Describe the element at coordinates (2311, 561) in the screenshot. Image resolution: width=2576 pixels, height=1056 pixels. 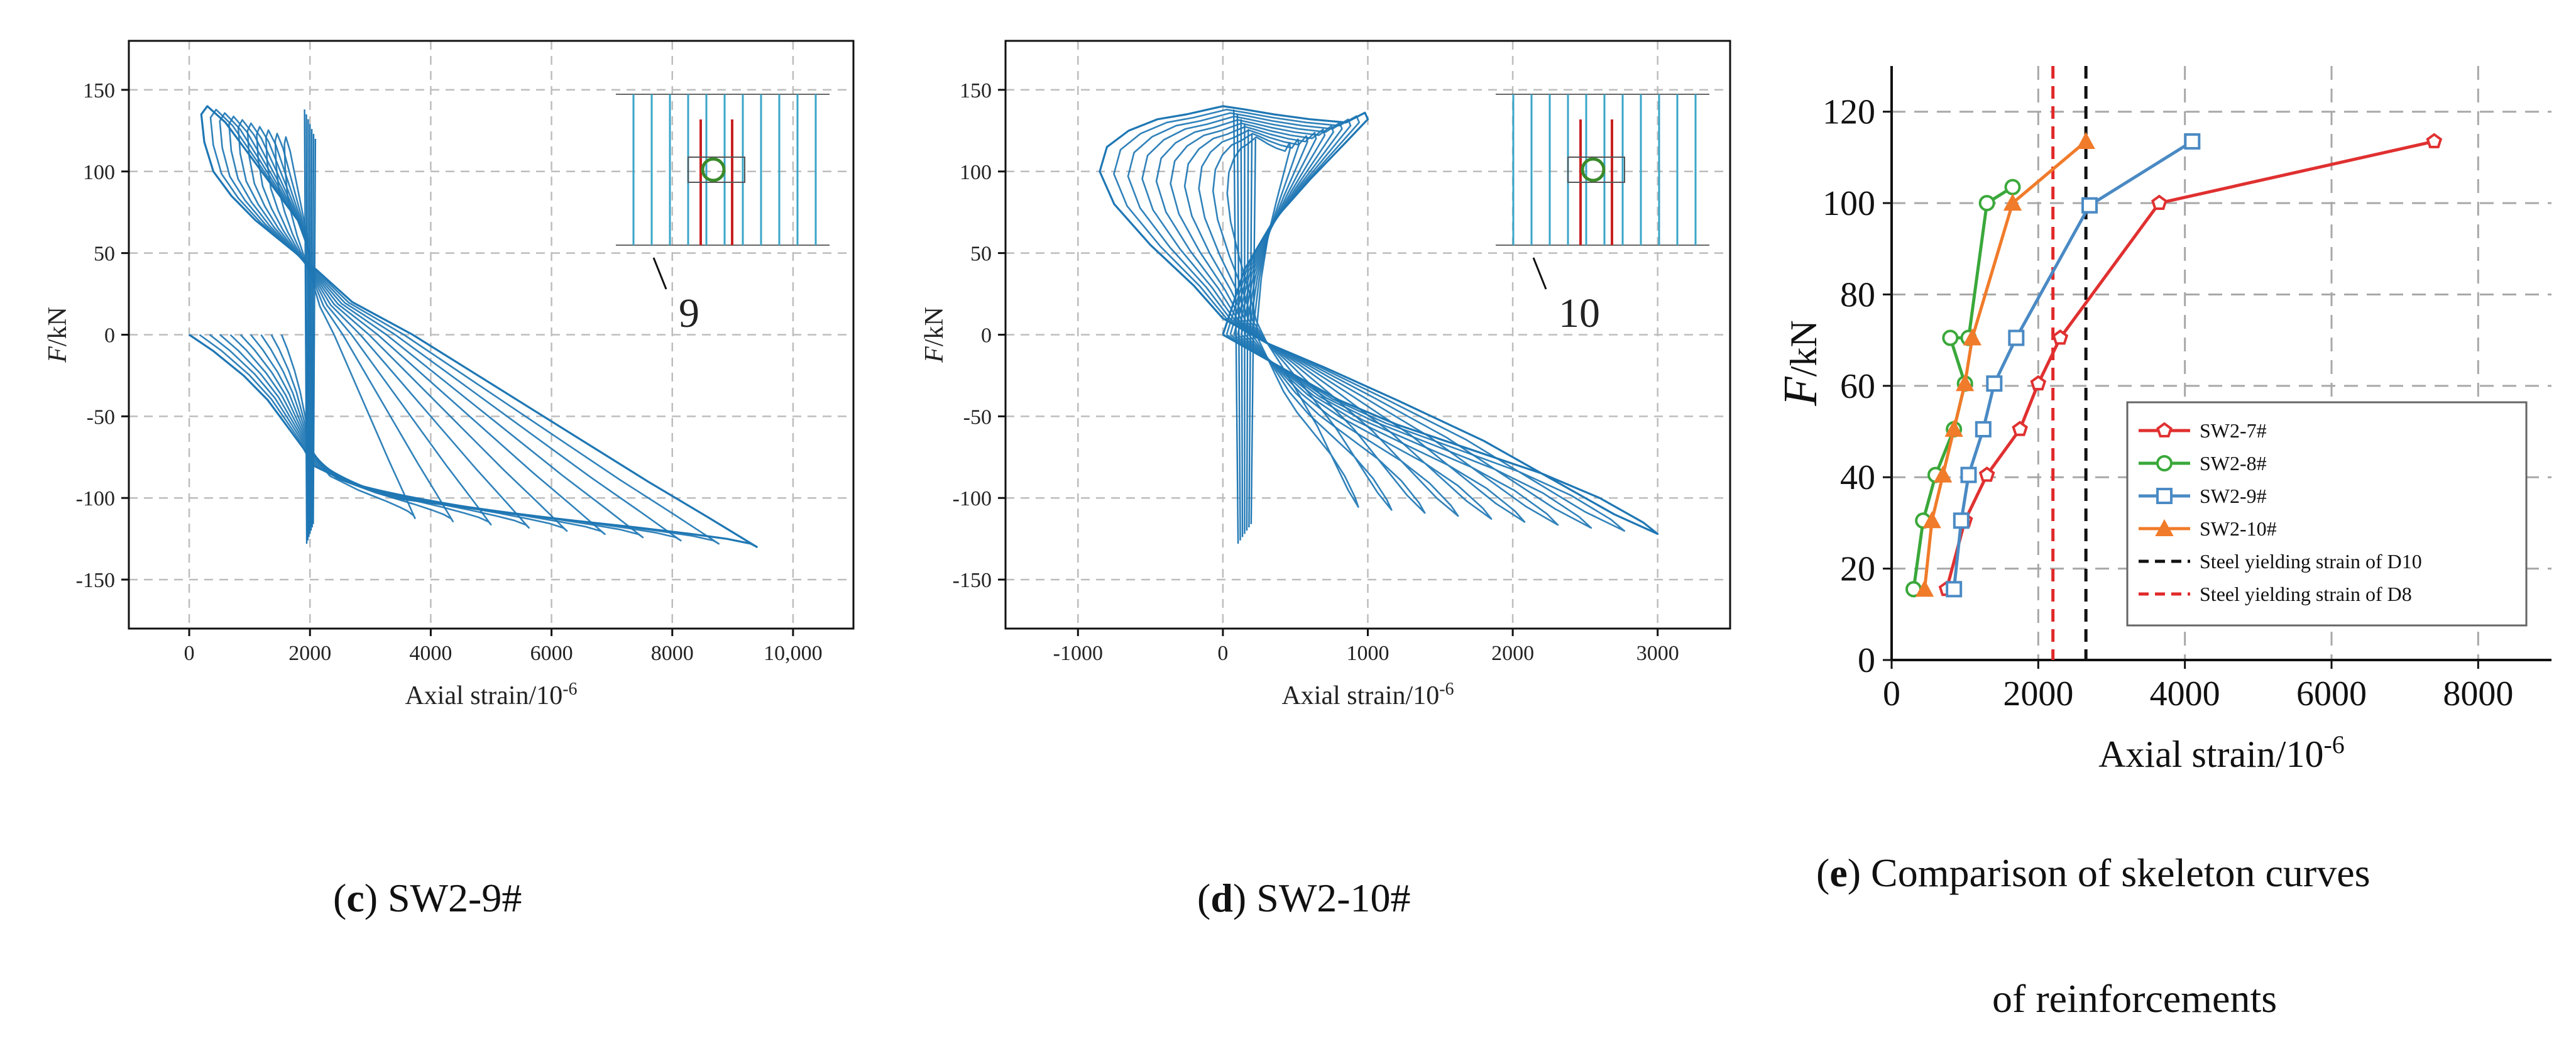
I see `legend-label: Steel yielding strain of D10` at that location.